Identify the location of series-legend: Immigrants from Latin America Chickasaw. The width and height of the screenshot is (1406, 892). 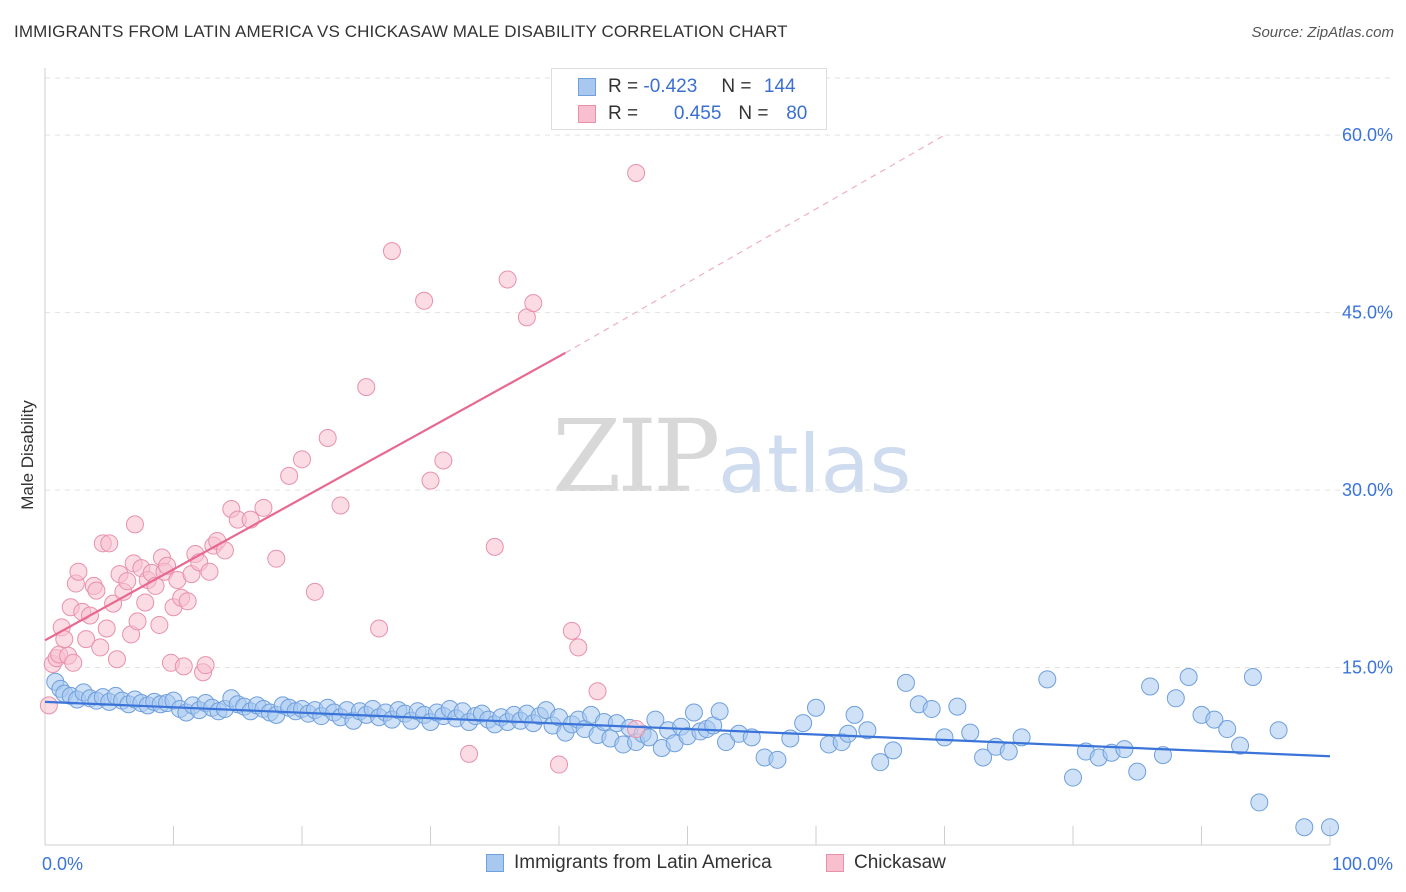
(703, 865).